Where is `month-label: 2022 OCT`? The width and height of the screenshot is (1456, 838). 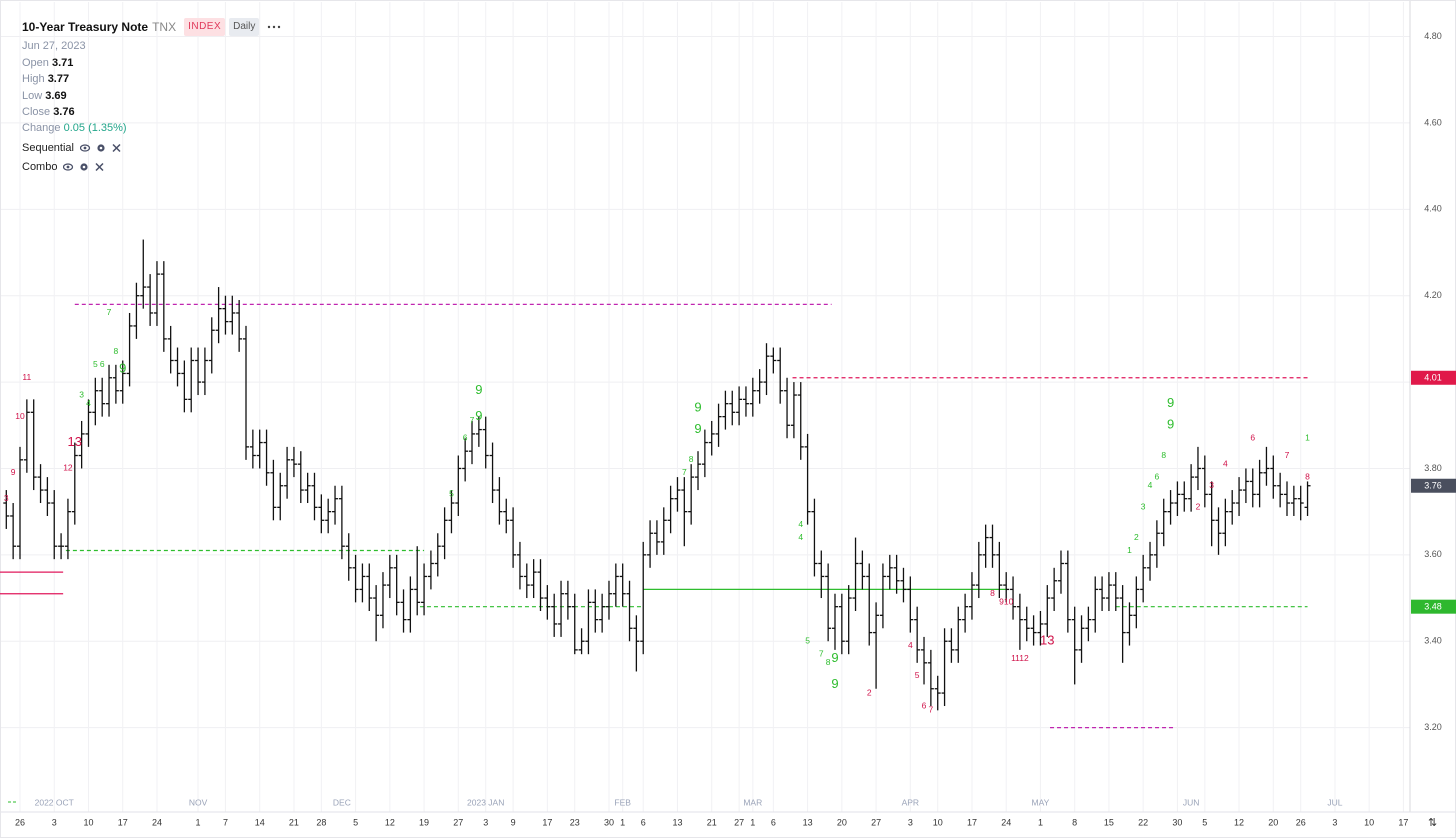 month-label: 2022 OCT is located at coordinates (54, 802).